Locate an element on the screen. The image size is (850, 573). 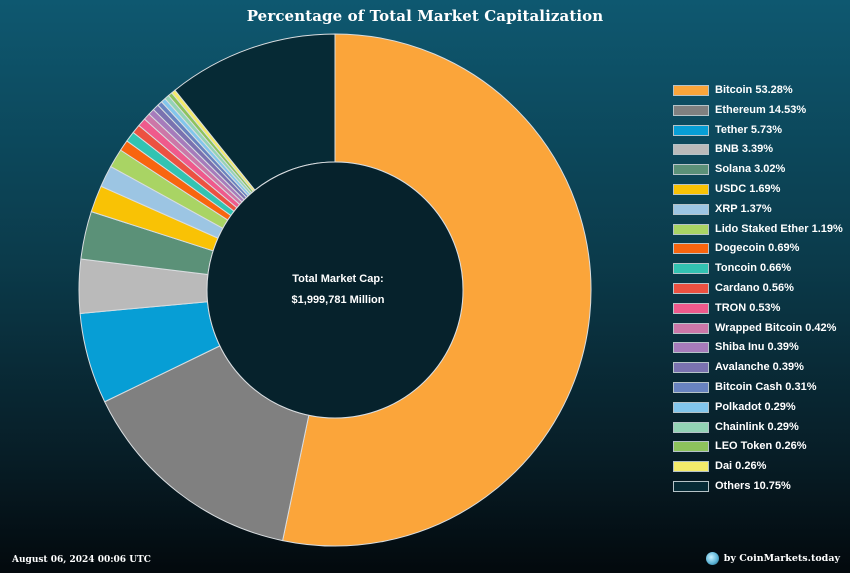
legend-label: Wrapped Bitcoin 0.42% is located at coordinates (776, 327).